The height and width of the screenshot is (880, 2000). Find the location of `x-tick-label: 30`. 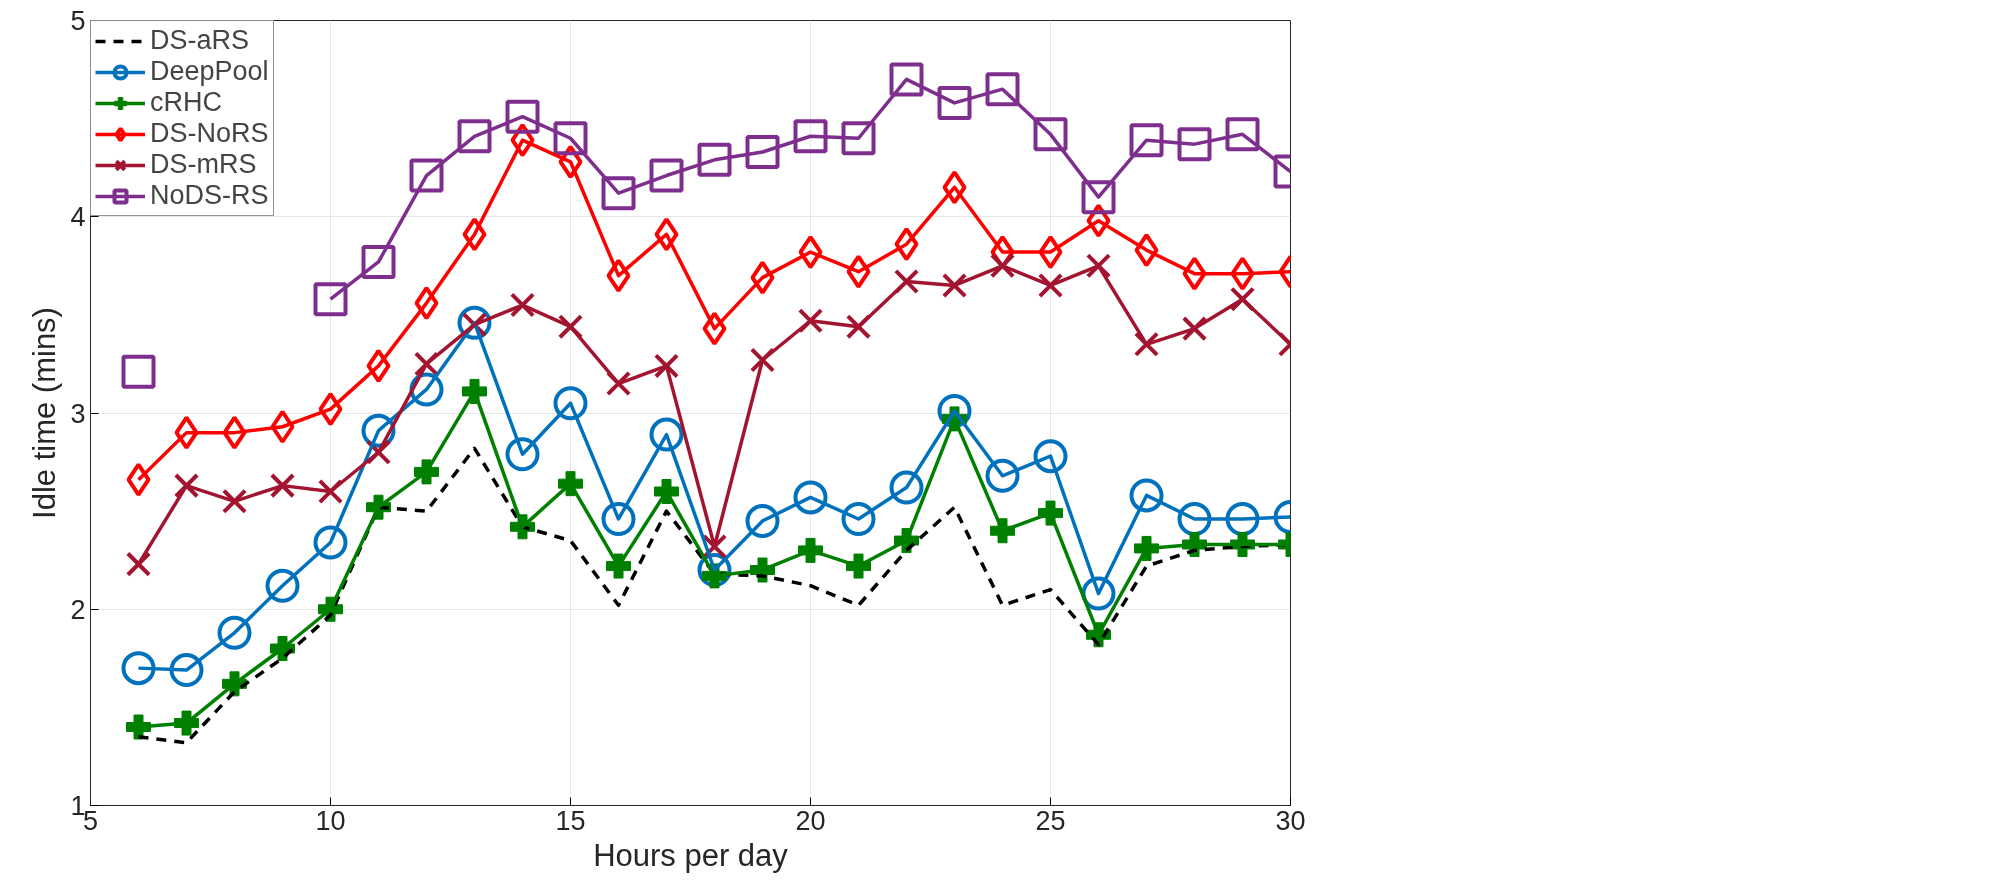

x-tick-label: 30 is located at coordinates (1290, 820).